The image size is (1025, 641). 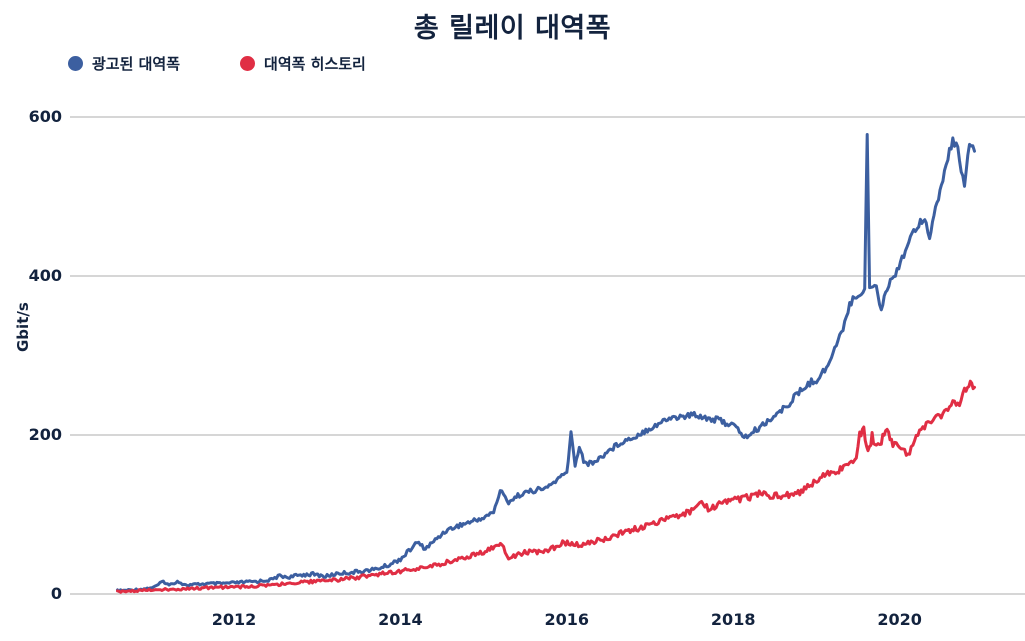 What do you see at coordinates (136, 64) in the screenshot?
I see `legend-label: 광고된 대역폭` at bounding box center [136, 64].